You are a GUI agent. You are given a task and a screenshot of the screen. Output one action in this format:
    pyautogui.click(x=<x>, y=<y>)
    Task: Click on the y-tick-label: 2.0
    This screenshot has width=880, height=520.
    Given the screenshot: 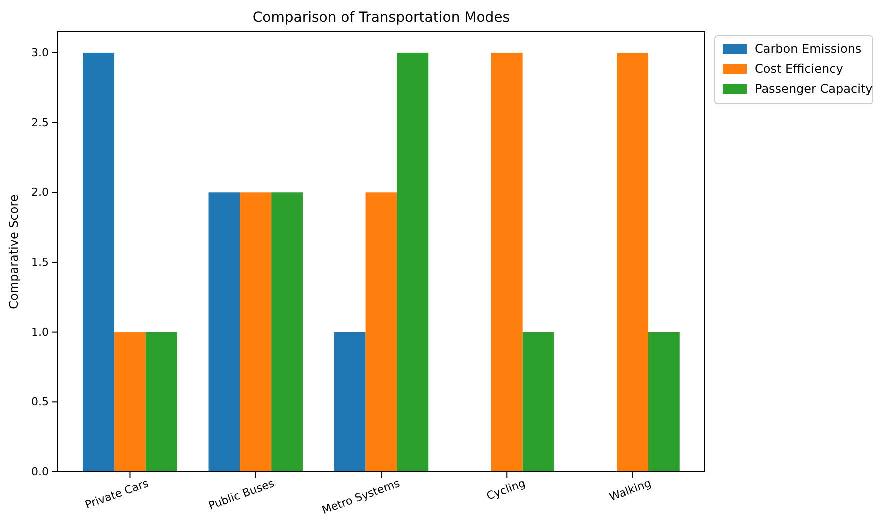 What is the action you would take?
    pyautogui.click(x=40, y=193)
    